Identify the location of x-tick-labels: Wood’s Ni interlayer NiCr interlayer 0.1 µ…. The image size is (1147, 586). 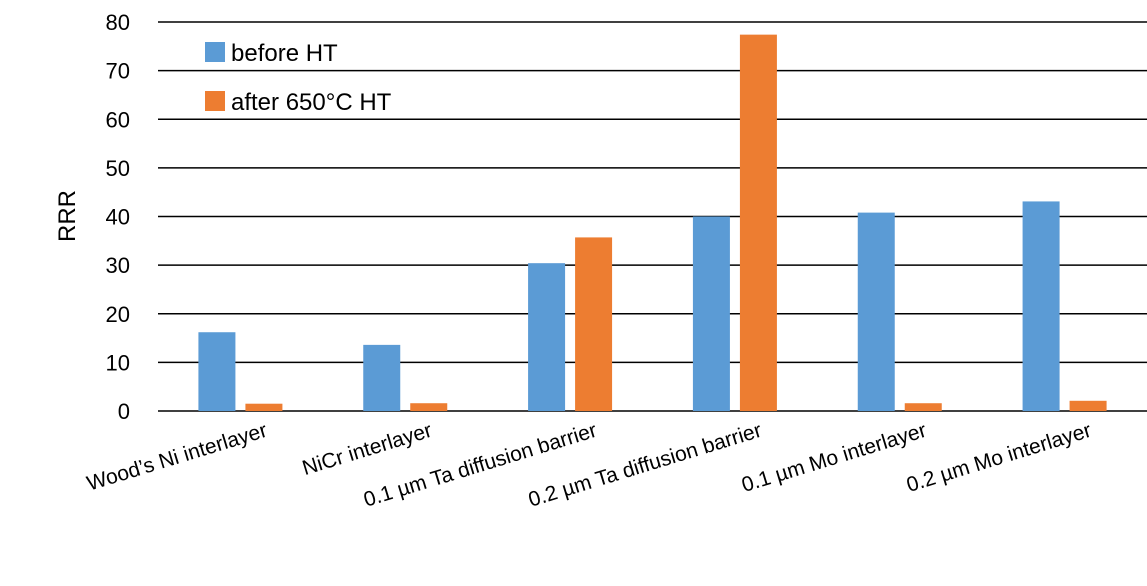
(589, 465).